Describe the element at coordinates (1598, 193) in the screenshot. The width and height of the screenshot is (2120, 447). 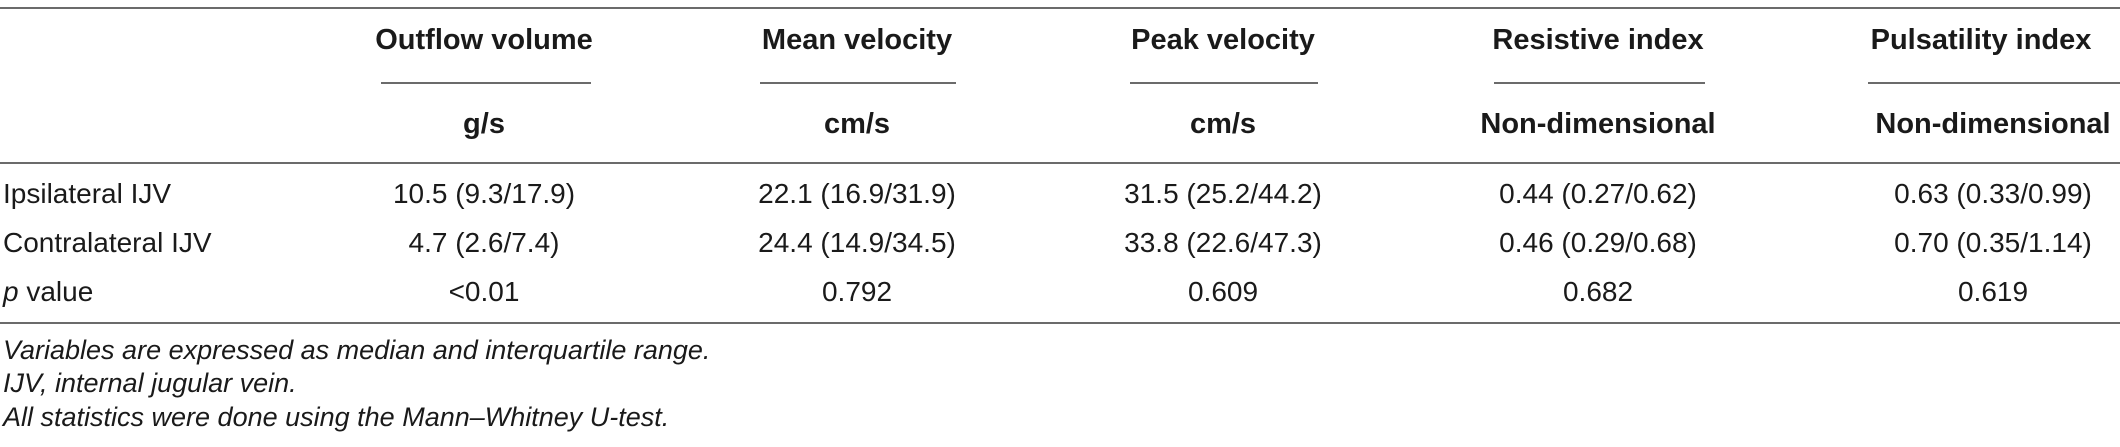
I see `cell-ipsi-resistive: 0.44 (0.27/0.62)` at that location.